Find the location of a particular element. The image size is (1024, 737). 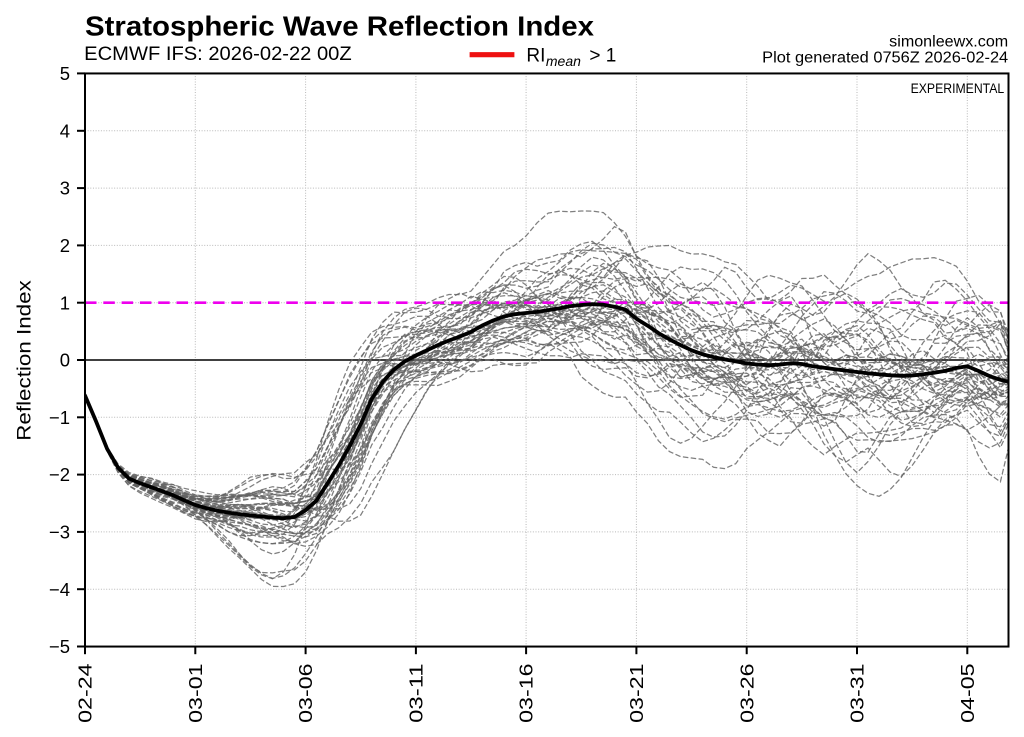

svg-text: 03-16 is located at coordinates (526, 693).